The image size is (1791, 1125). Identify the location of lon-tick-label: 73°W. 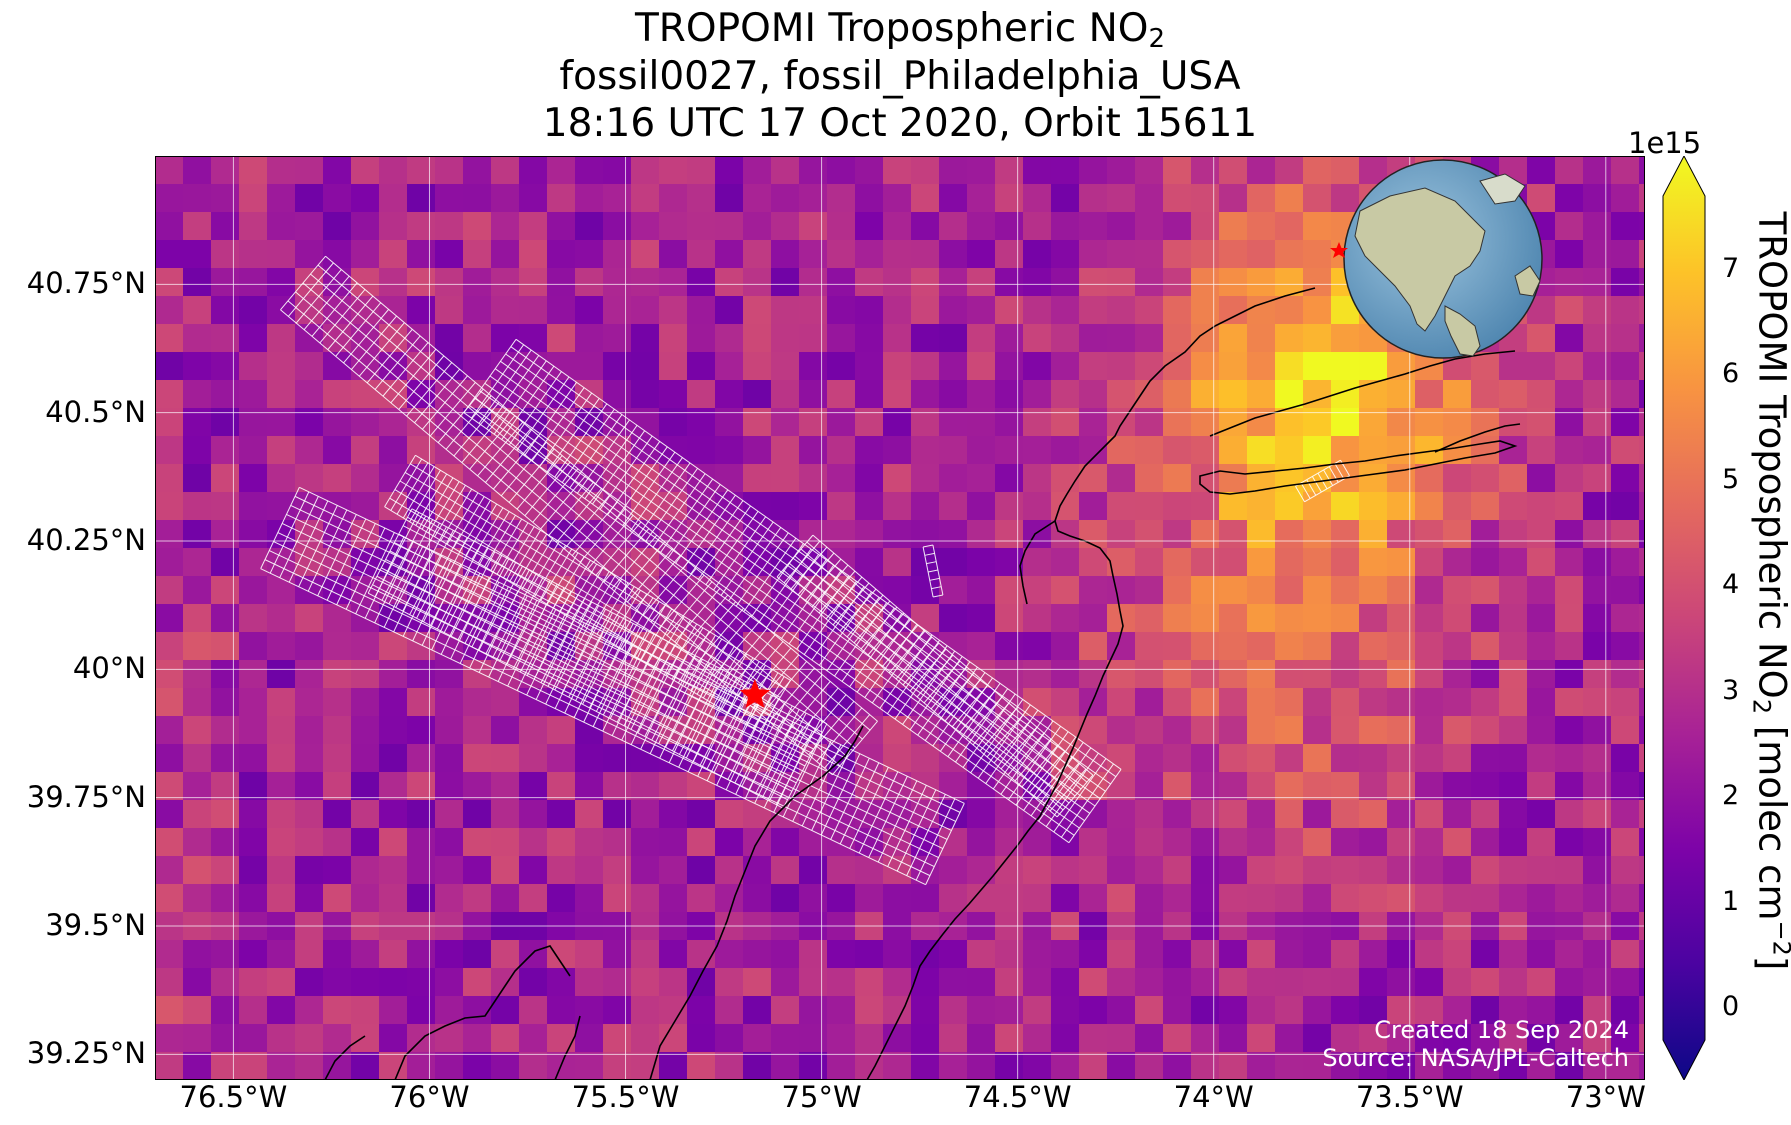
(1605, 1097).